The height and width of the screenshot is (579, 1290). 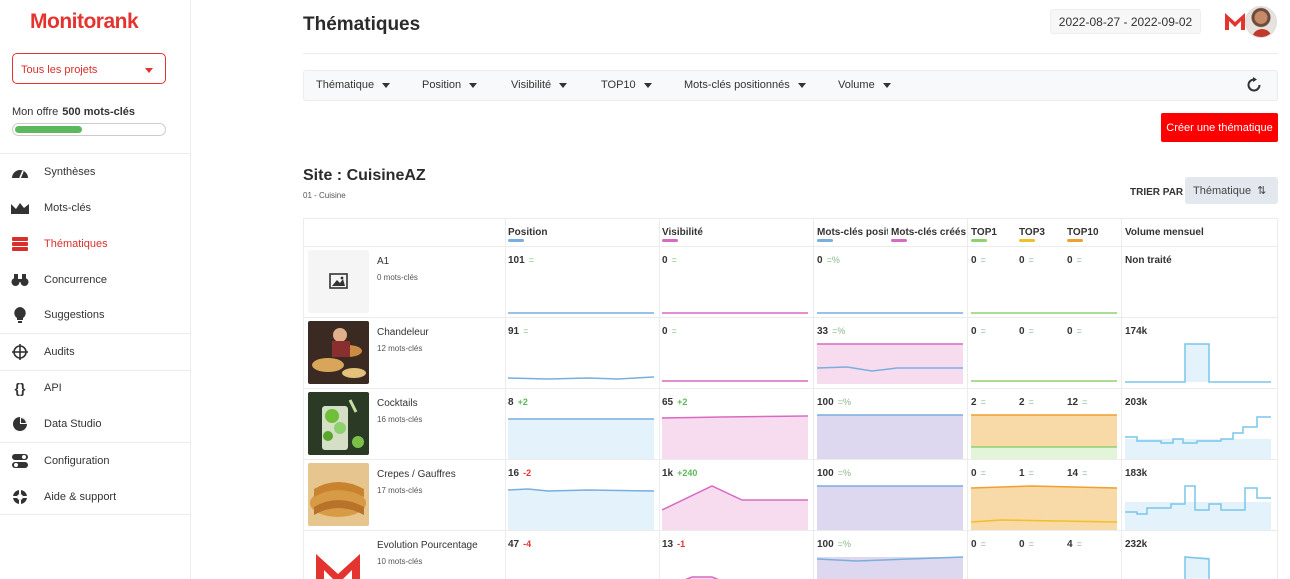 What do you see at coordinates (790, 282) in the screenshot?
I see `table-row: A1 0 mots-clés 101 = 0 = 0 =% 0 = 0 = 0 = Non traité` at bounding box center [790, 282].